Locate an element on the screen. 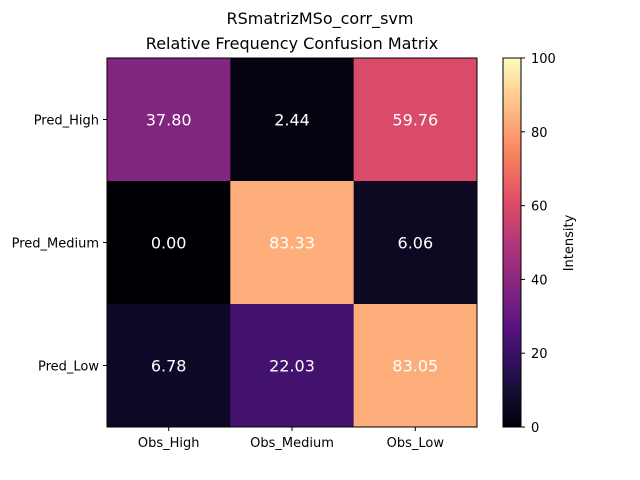 This screenshot has width=640, height=480. y-axis-ticks: Pred_High Pred_Medium Pred_Low is located at coordinates (59, 244).